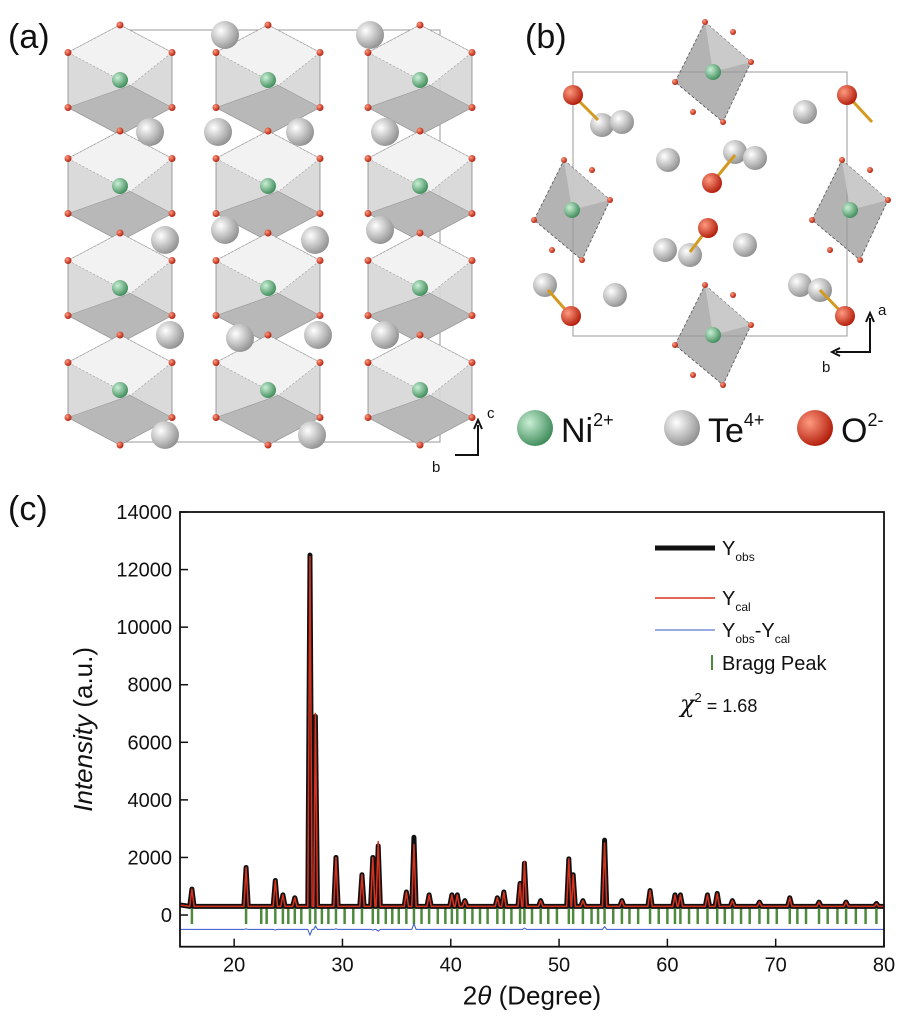 The height and width of the screenshot is (1016, 904). I want to click on x-tick-label: 40, so click(451, 966).